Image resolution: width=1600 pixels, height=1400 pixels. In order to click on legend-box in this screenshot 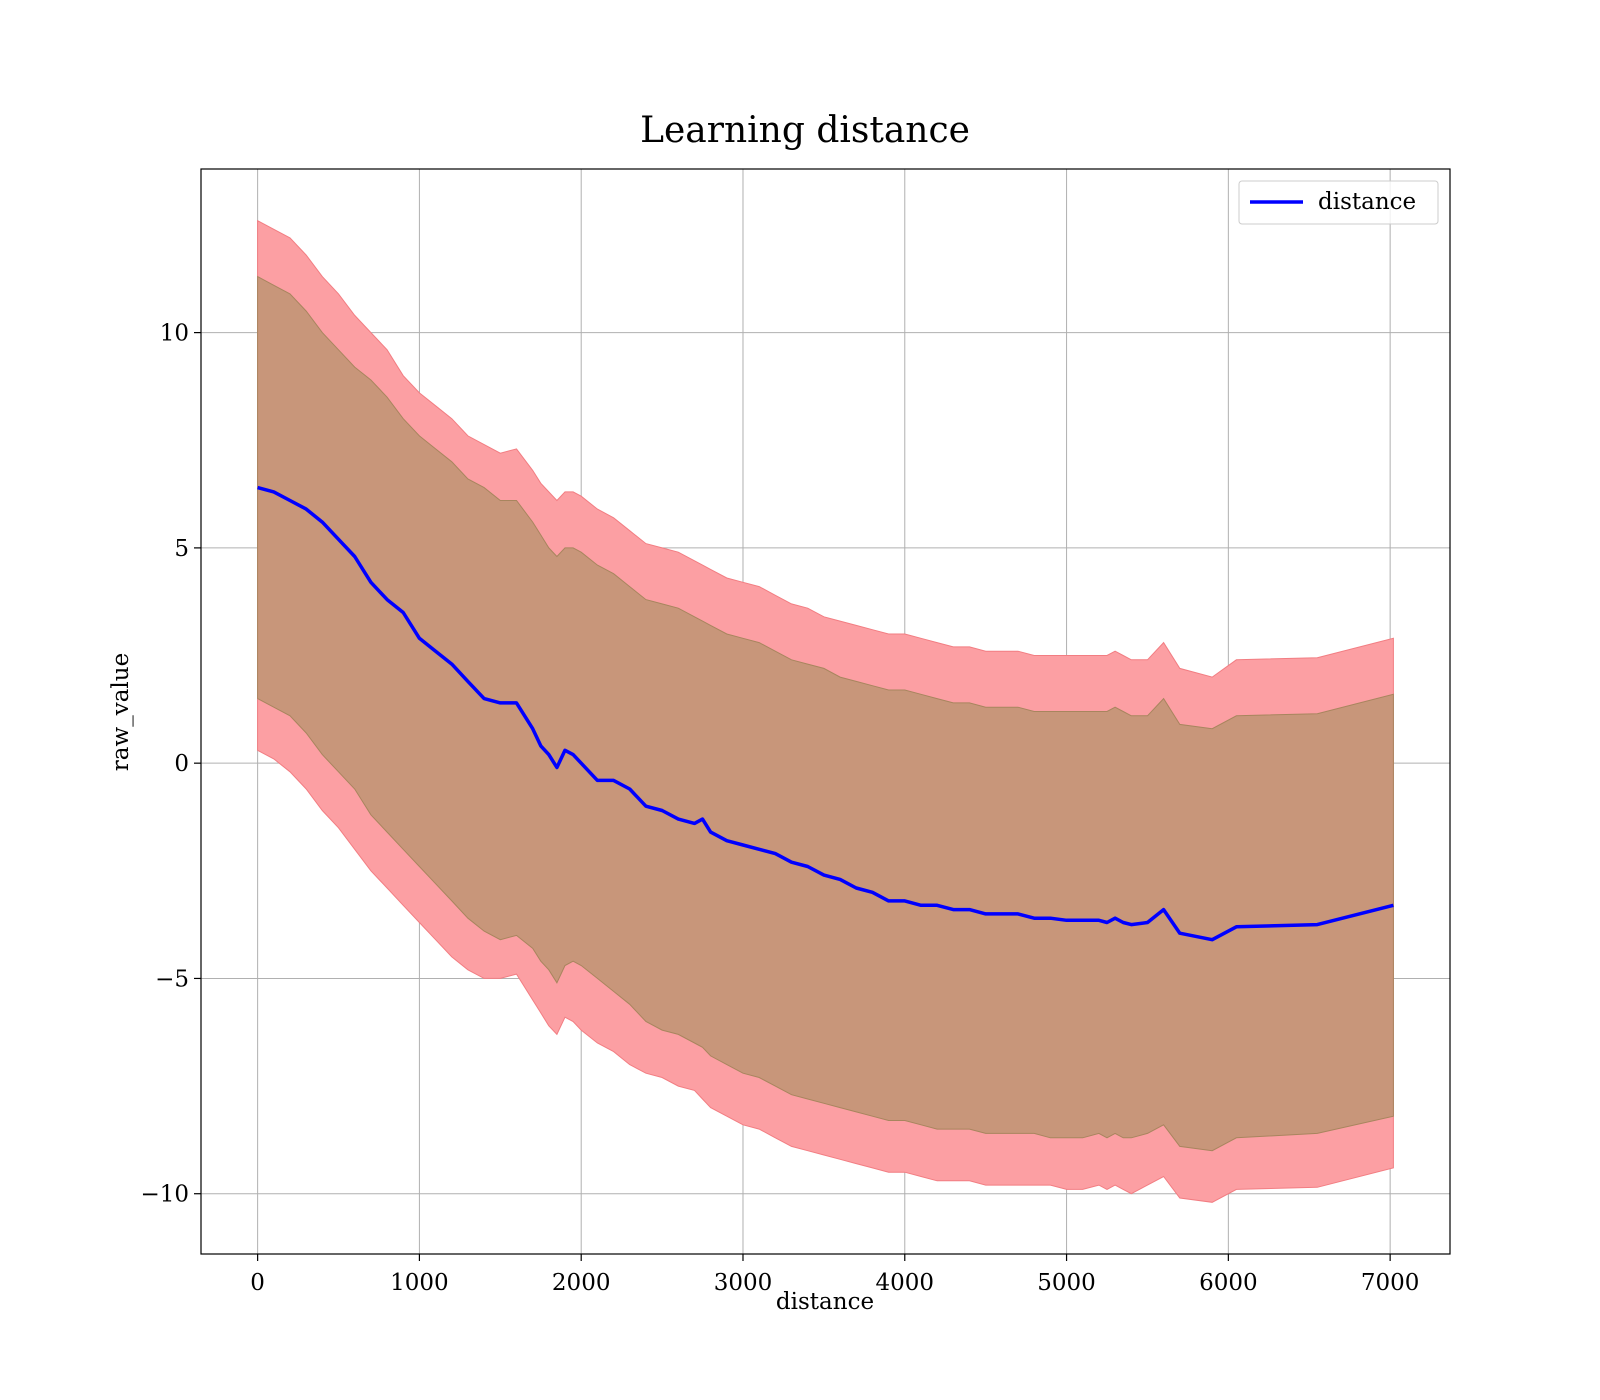, I will do `click(1338, 202)`.